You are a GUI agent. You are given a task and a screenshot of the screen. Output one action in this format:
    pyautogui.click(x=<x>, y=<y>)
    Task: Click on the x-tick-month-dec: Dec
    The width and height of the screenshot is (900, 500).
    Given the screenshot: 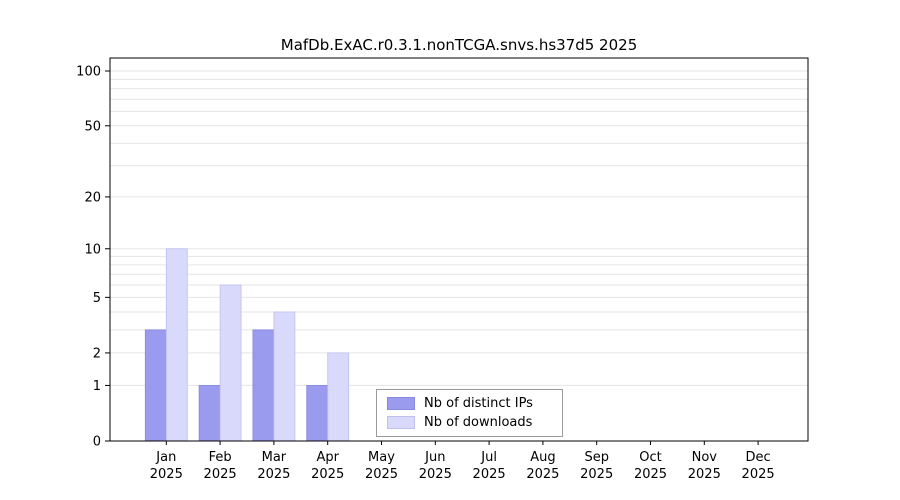 What is the action you would take?
    pyautogui.click(x=758, y=457)
    